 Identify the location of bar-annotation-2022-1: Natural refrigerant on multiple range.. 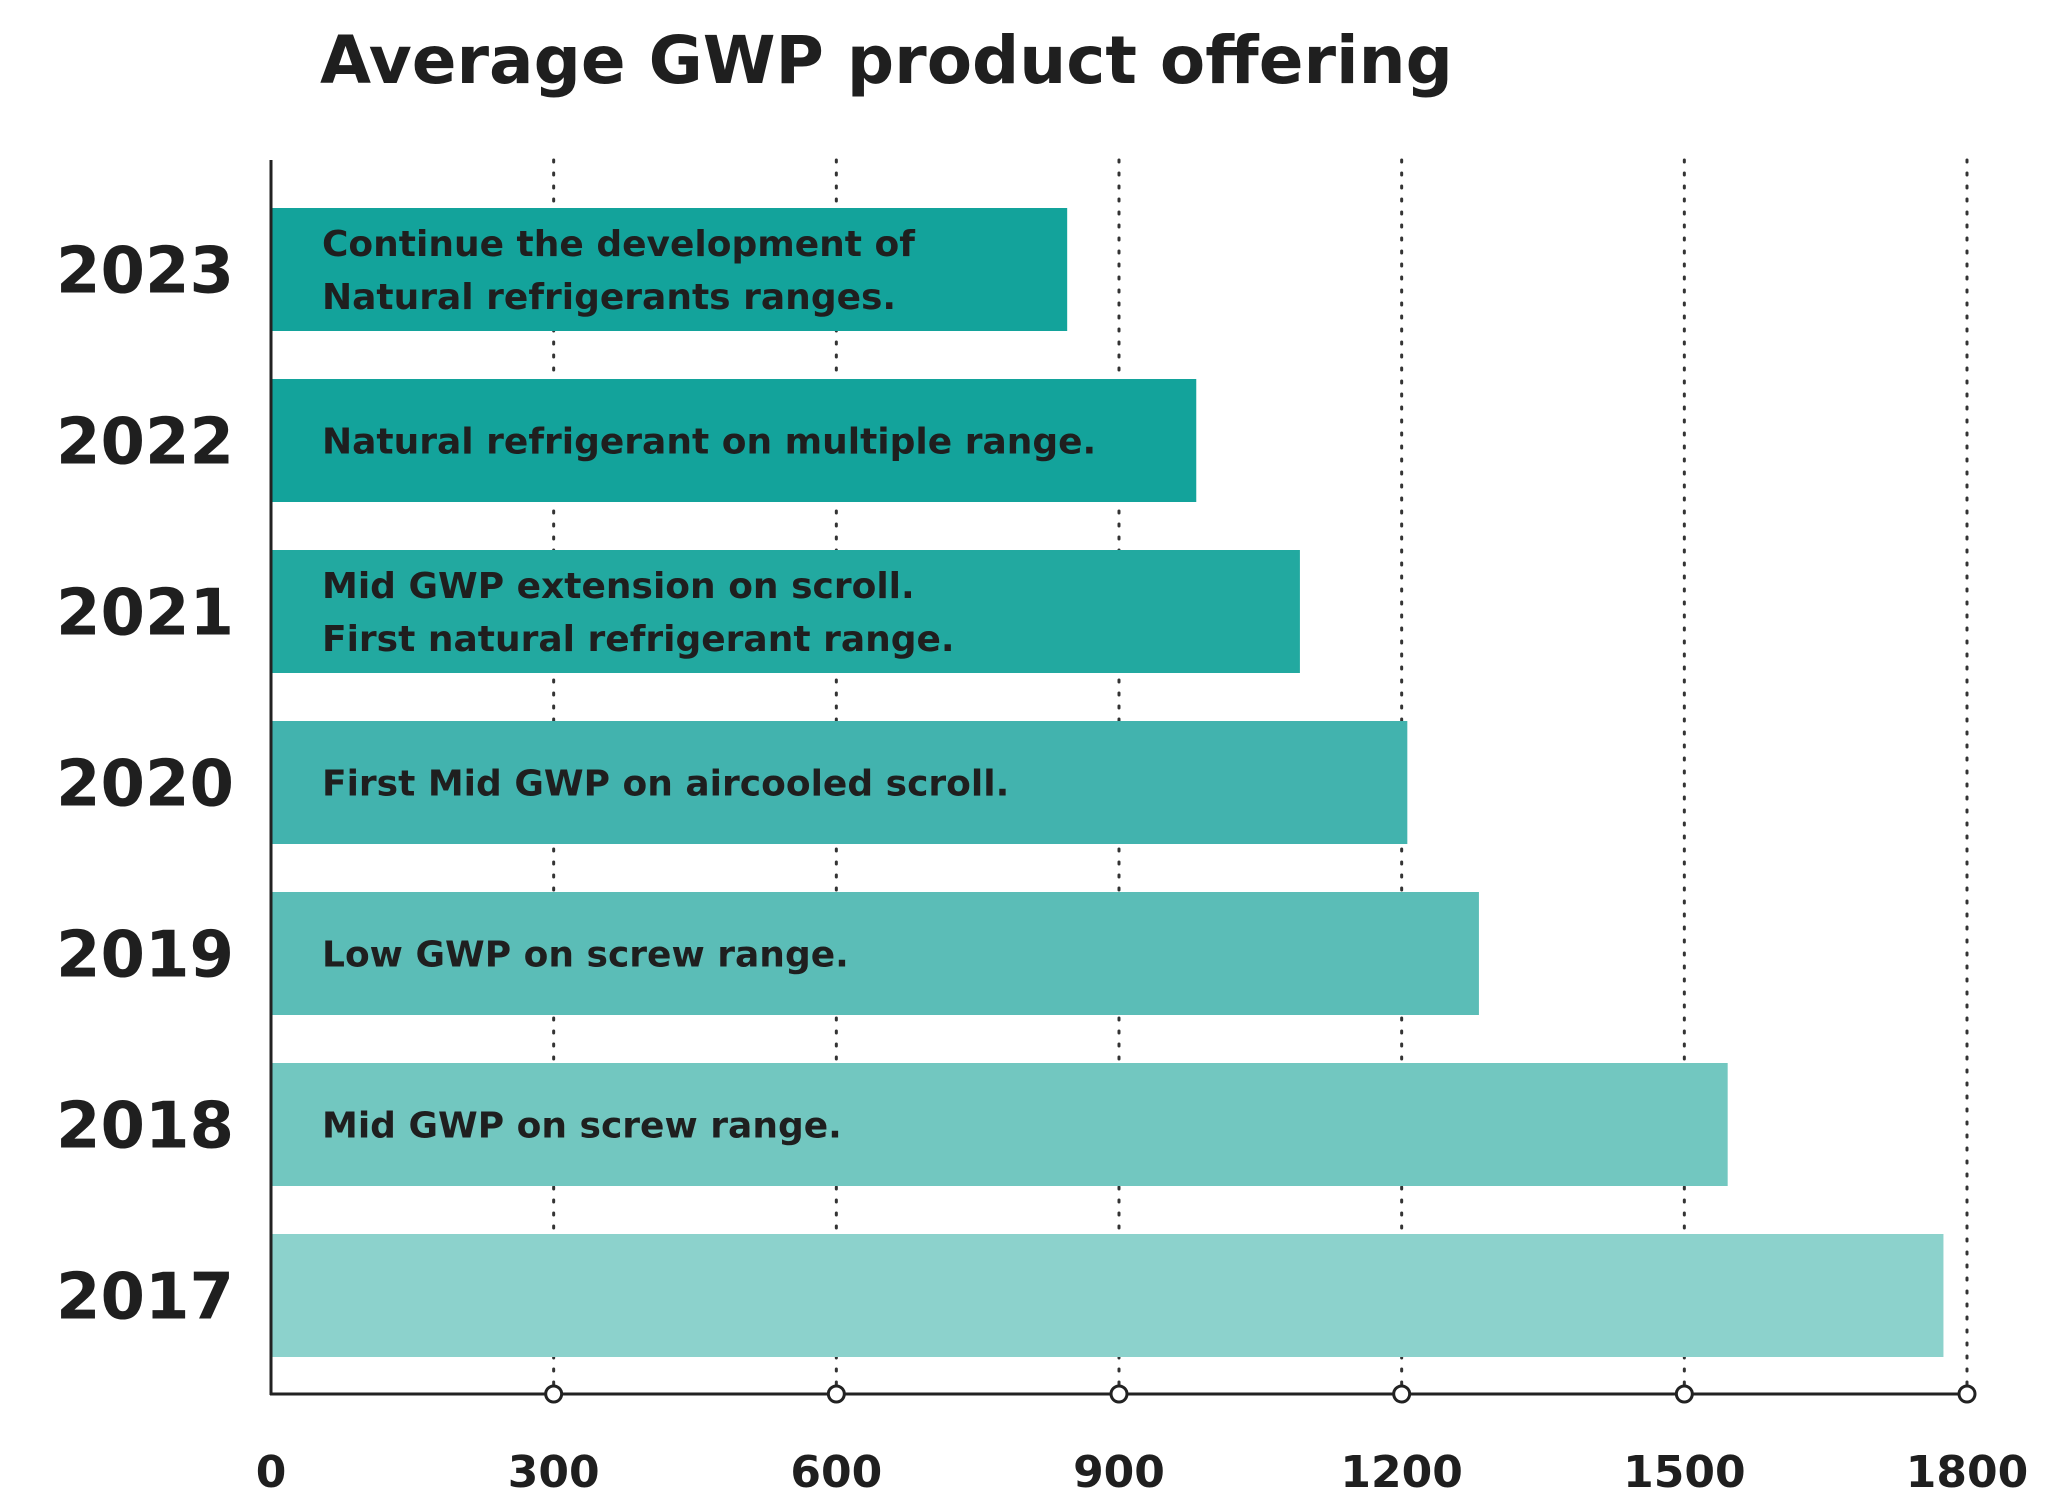
(709, 442).